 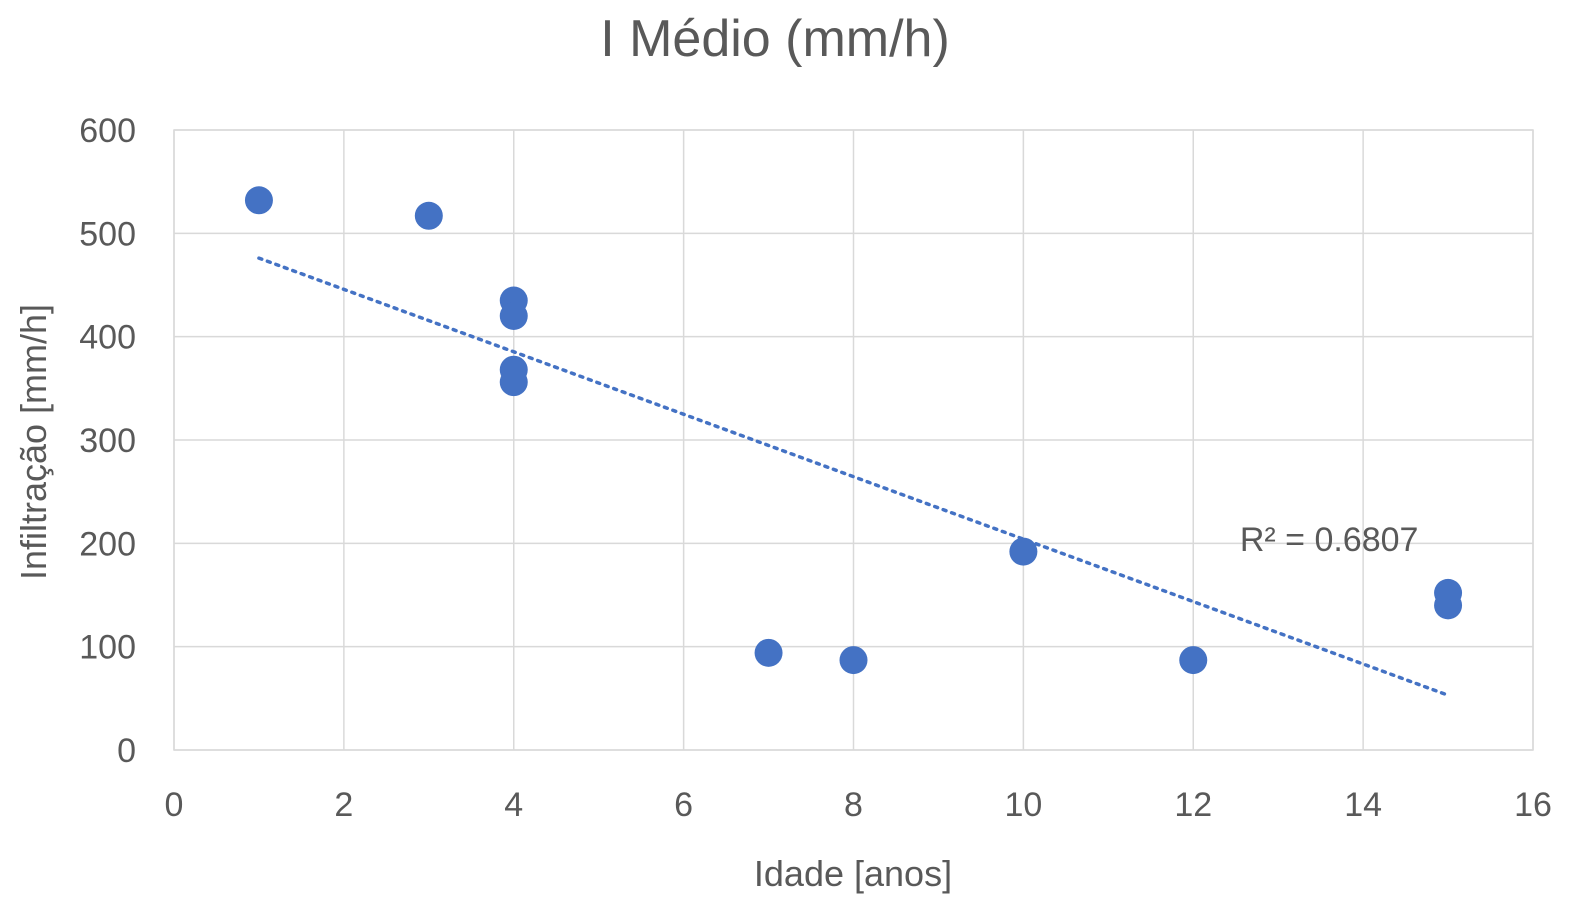 I want to click on y-tick-label: 0, so click(x=126, y=751).